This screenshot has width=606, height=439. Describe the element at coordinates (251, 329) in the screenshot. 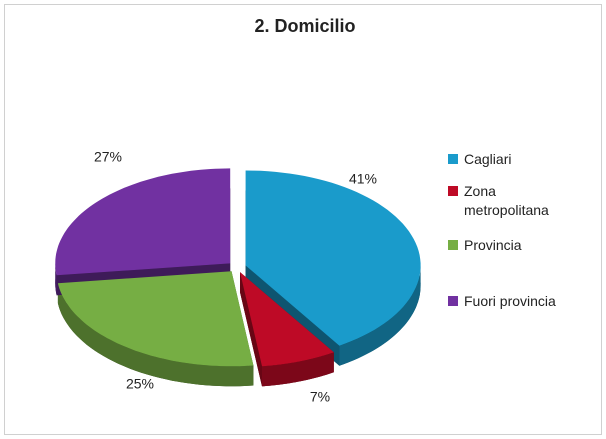

I see `slice-side` at that location.